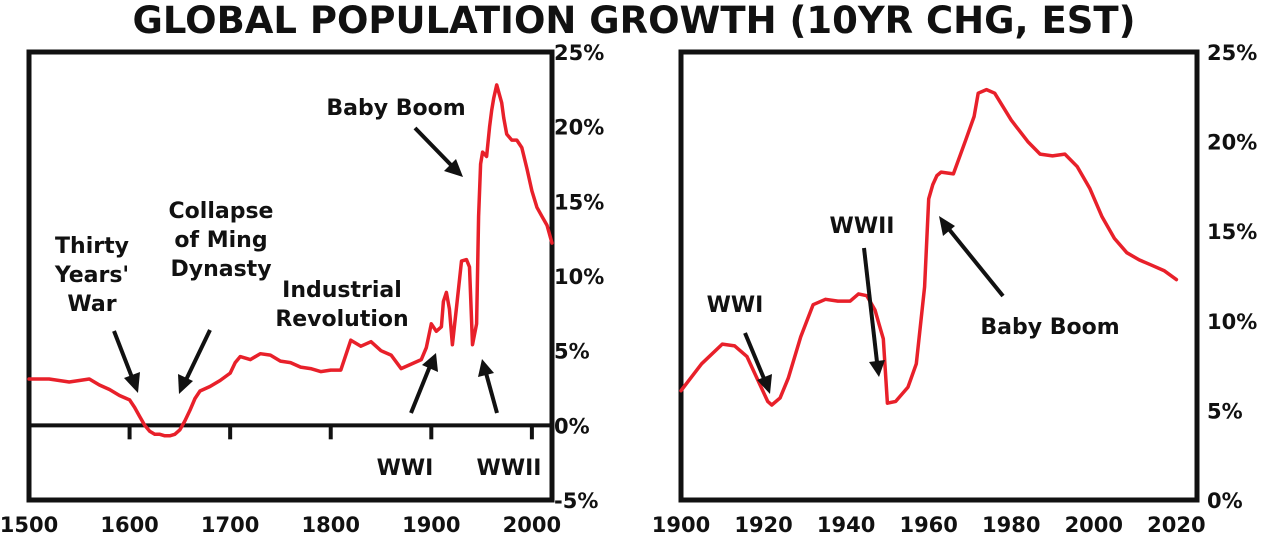  Describe the element at coordinates (532, 525) in the screenshot. I see `left-x-tick-label: 2000` at that location.